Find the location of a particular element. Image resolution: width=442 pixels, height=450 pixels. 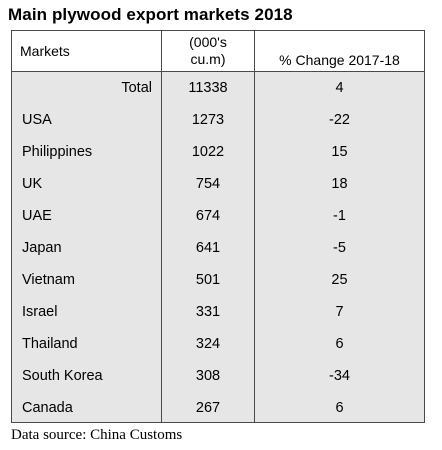

table-row: UAE 674 -1 is located at coordinates (218, 216).